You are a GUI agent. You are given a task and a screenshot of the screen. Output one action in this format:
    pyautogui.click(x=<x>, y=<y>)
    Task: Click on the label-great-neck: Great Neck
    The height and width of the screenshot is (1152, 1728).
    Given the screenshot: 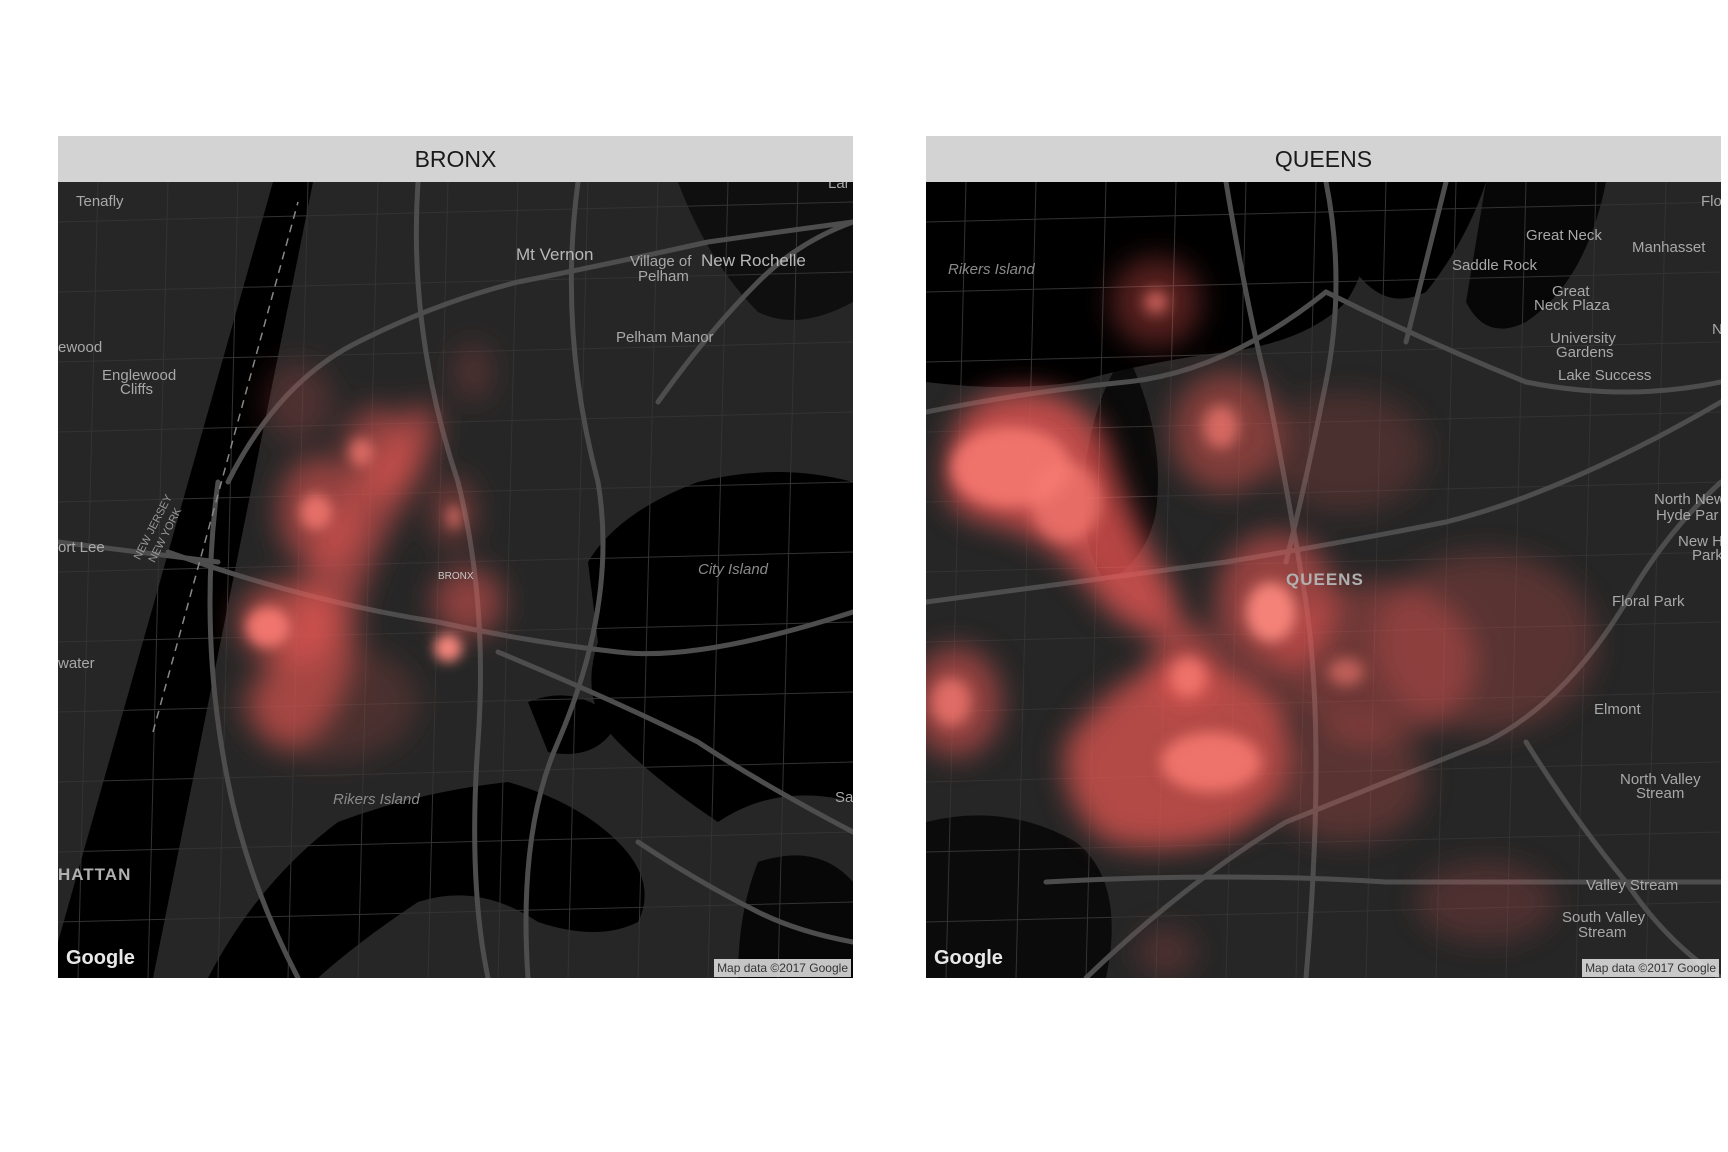 What is the action you would take?
    pyautogui.click(x=1564, y=235)
    